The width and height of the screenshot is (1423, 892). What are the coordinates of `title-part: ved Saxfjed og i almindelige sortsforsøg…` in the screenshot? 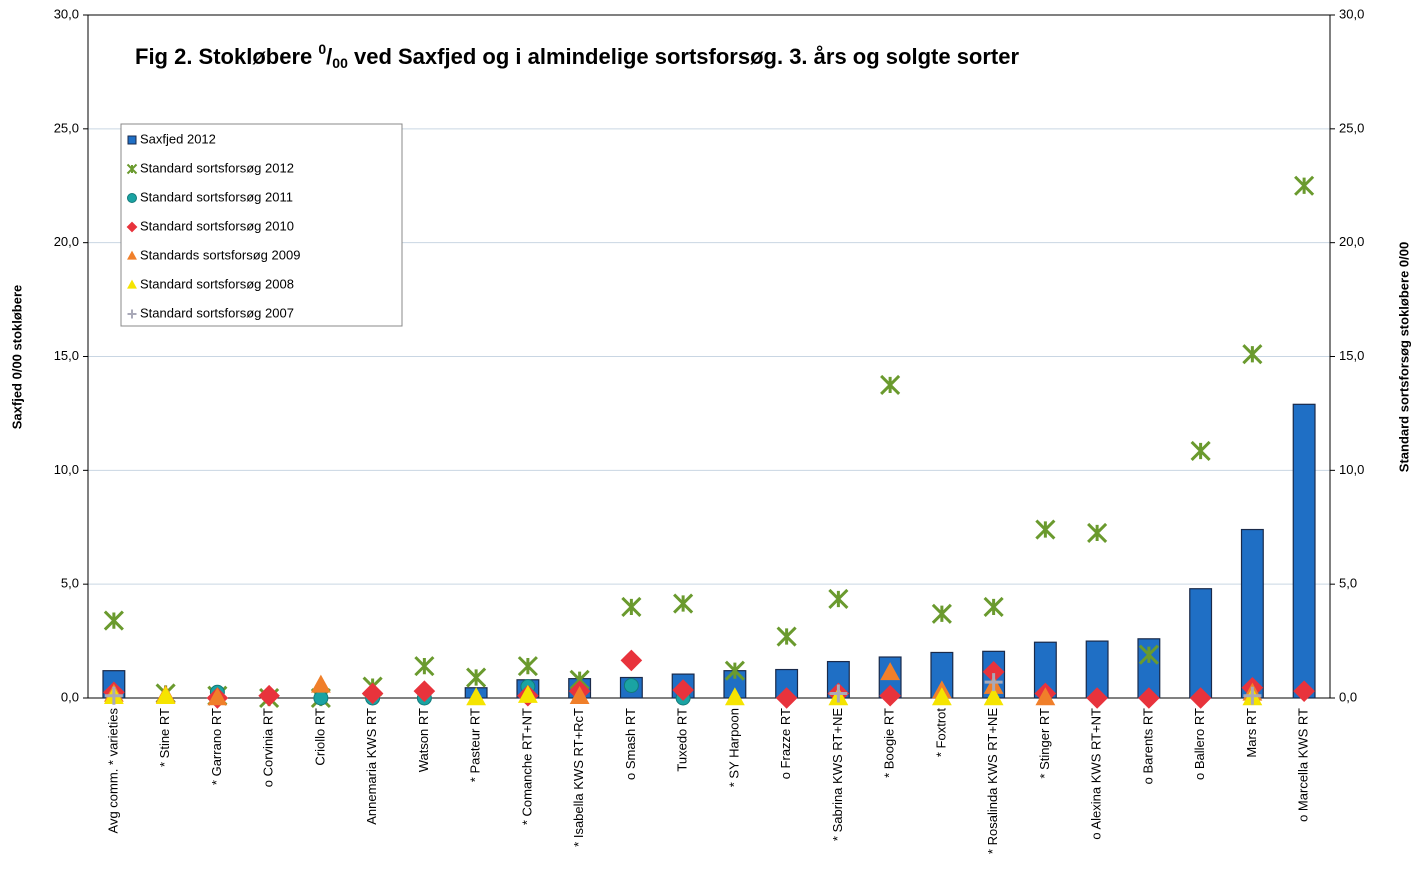 It's located at (684, 56).